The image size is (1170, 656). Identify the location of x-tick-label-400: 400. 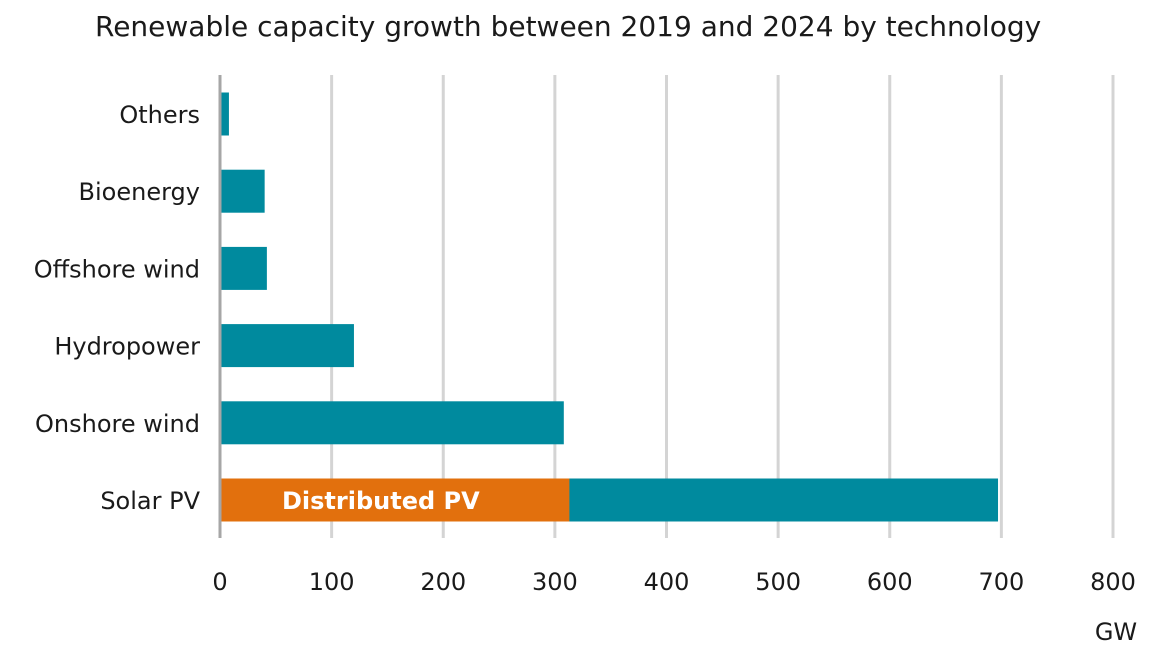
(667, 582).